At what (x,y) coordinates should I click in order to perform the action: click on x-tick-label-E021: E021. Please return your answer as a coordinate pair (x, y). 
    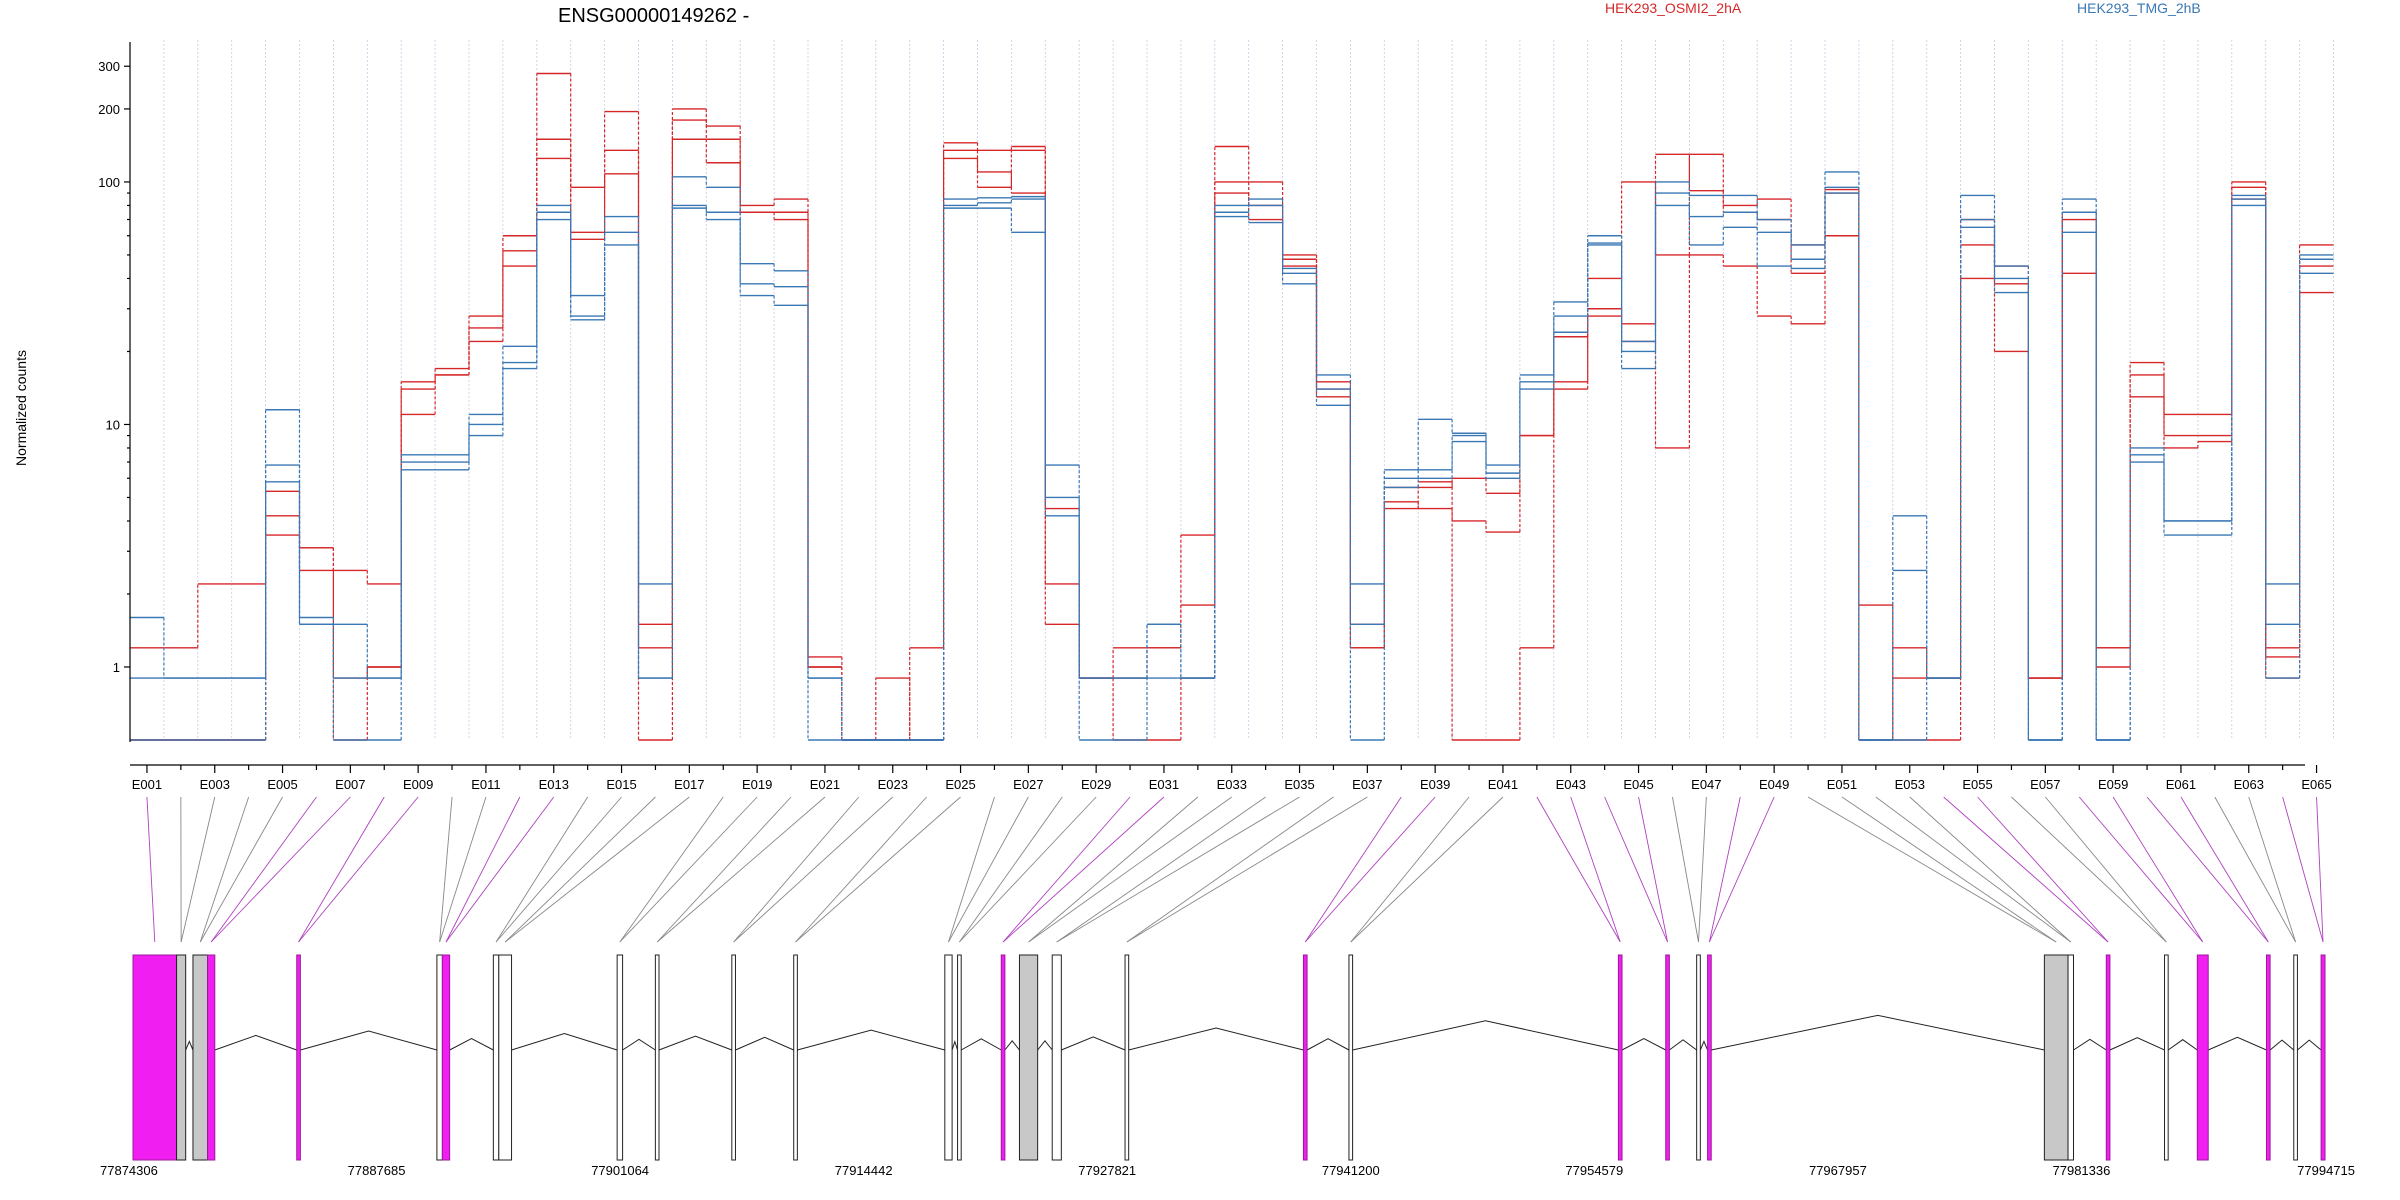
    Looking at the image, I should click on (825, 784).